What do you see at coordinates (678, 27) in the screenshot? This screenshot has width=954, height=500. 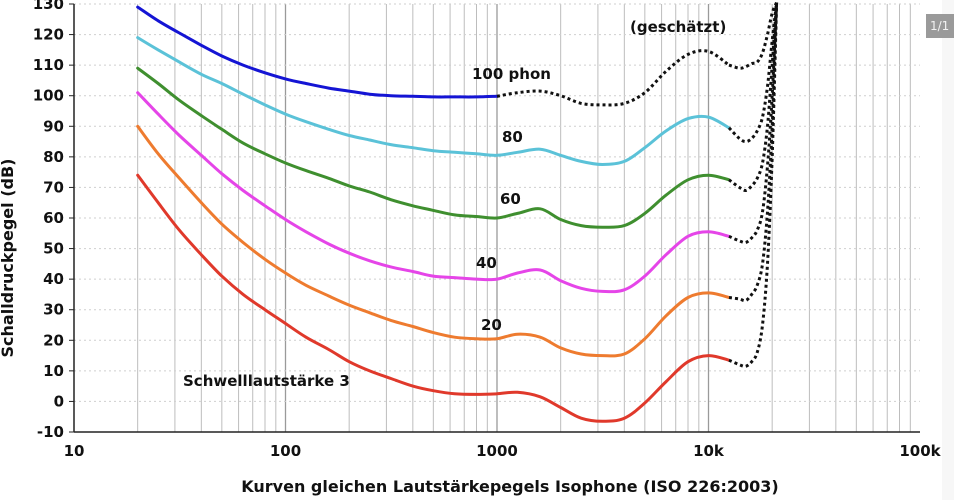 I see `annotation-estimated: (geschätzt)` at bounding box center [678, 27].